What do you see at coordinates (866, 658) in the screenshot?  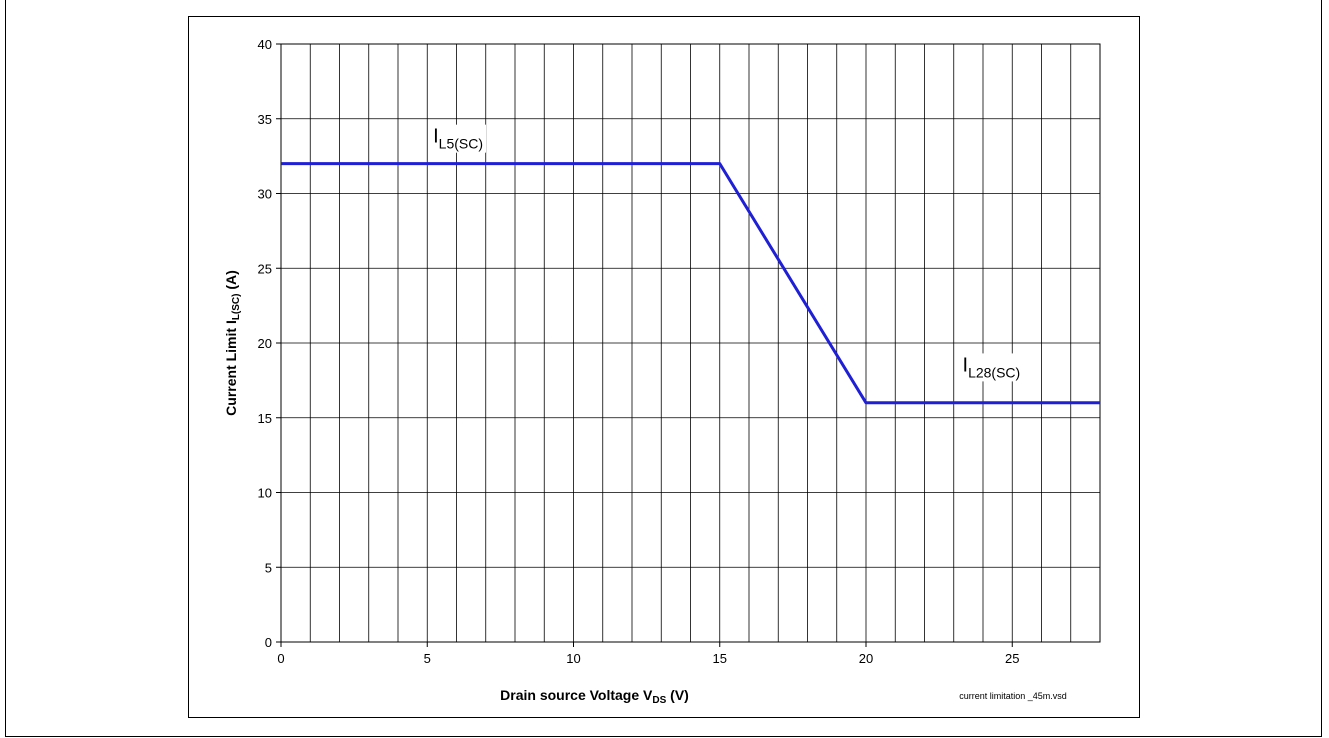 I see `x-tick-label: 20` at bounding box center [866, 658].